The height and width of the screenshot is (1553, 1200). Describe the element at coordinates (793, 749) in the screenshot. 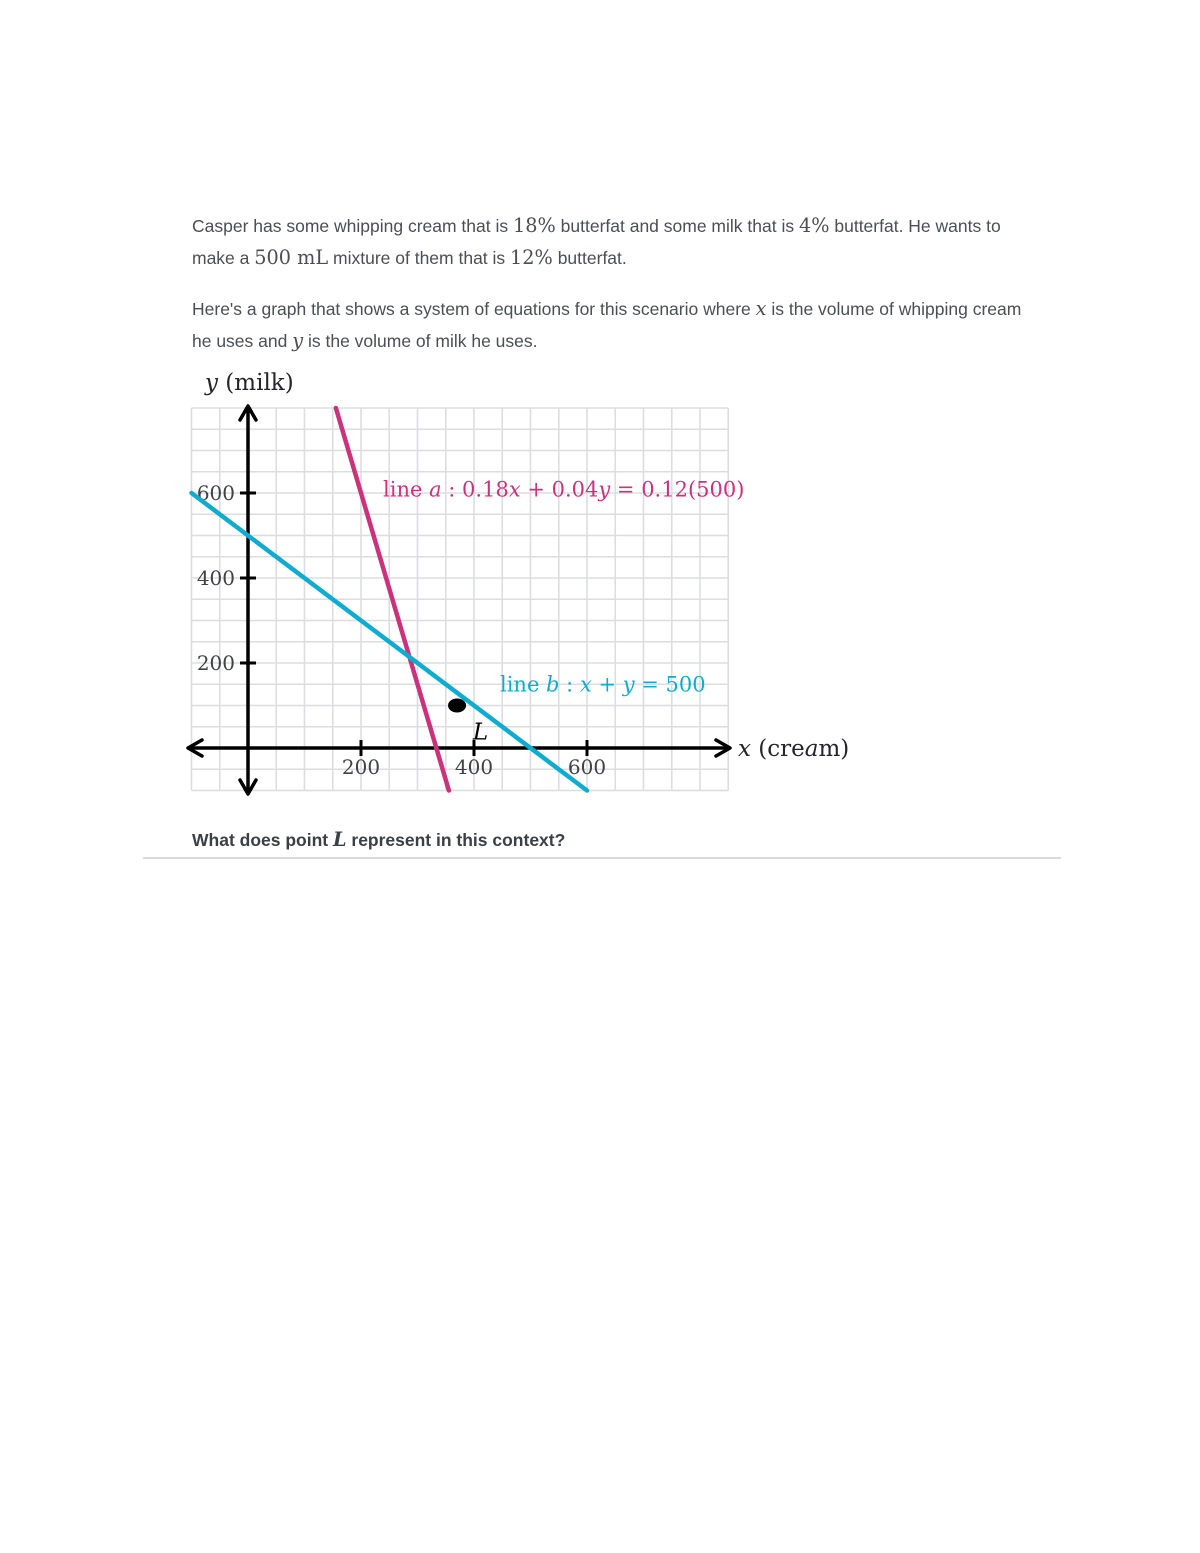

I see `x-axis-label: x (cream)` at that location.